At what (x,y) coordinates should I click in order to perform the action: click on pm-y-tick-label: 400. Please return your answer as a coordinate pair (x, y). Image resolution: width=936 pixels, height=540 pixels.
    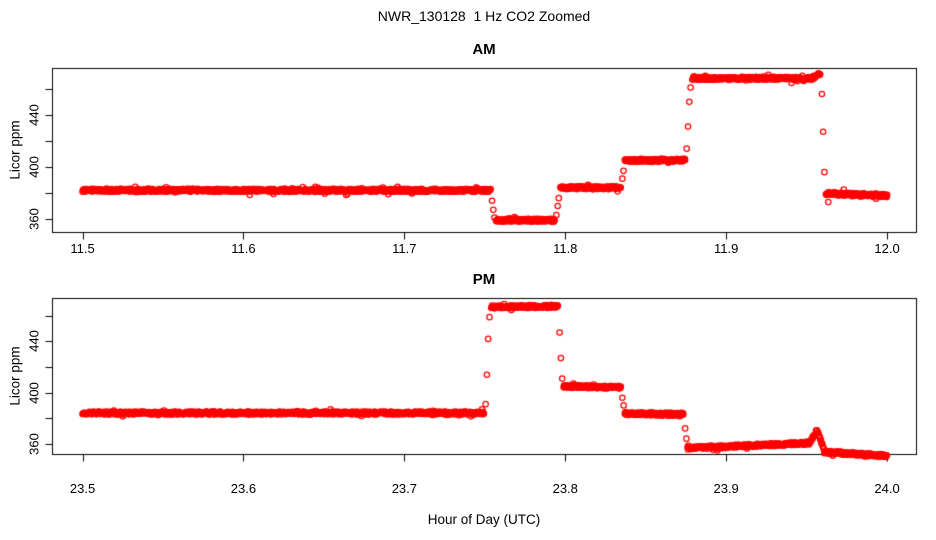
    Looking at the image, I should click on (34, 392).